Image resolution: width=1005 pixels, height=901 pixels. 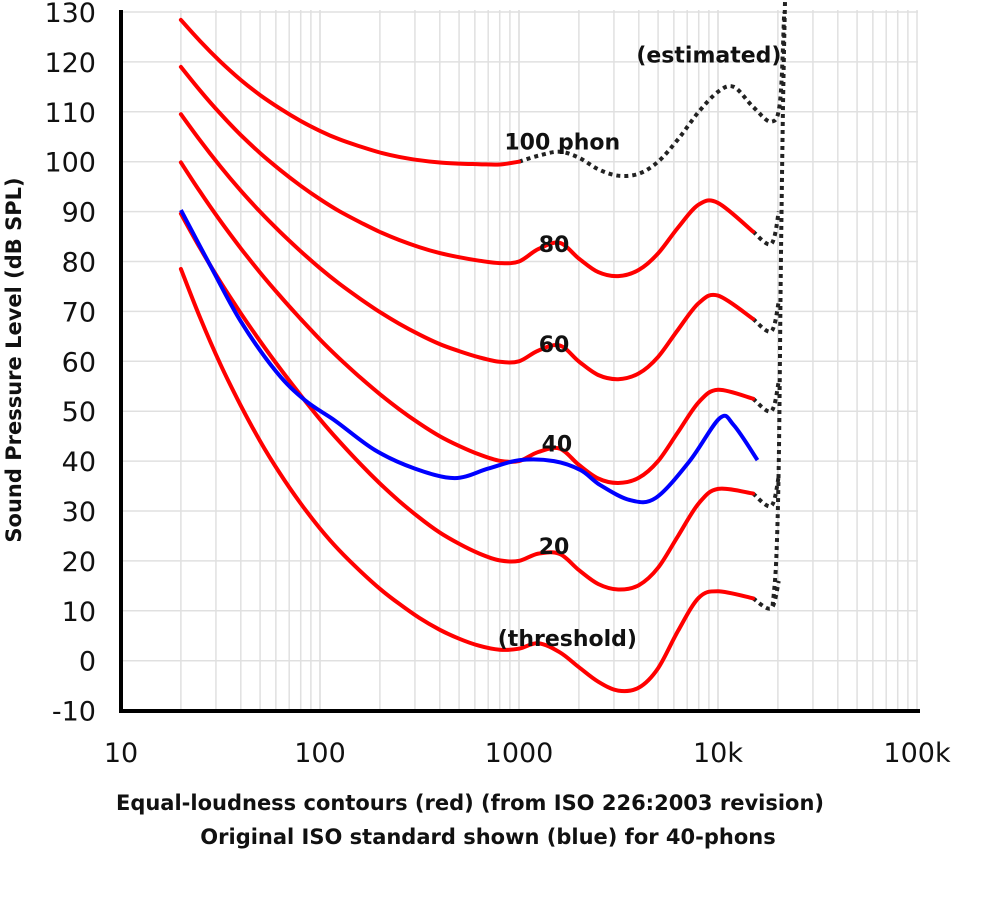 What do you see at coordinates (554, 547) in the screenshot?
I see `annotation-label: 20` at bounding box center [554, 547].